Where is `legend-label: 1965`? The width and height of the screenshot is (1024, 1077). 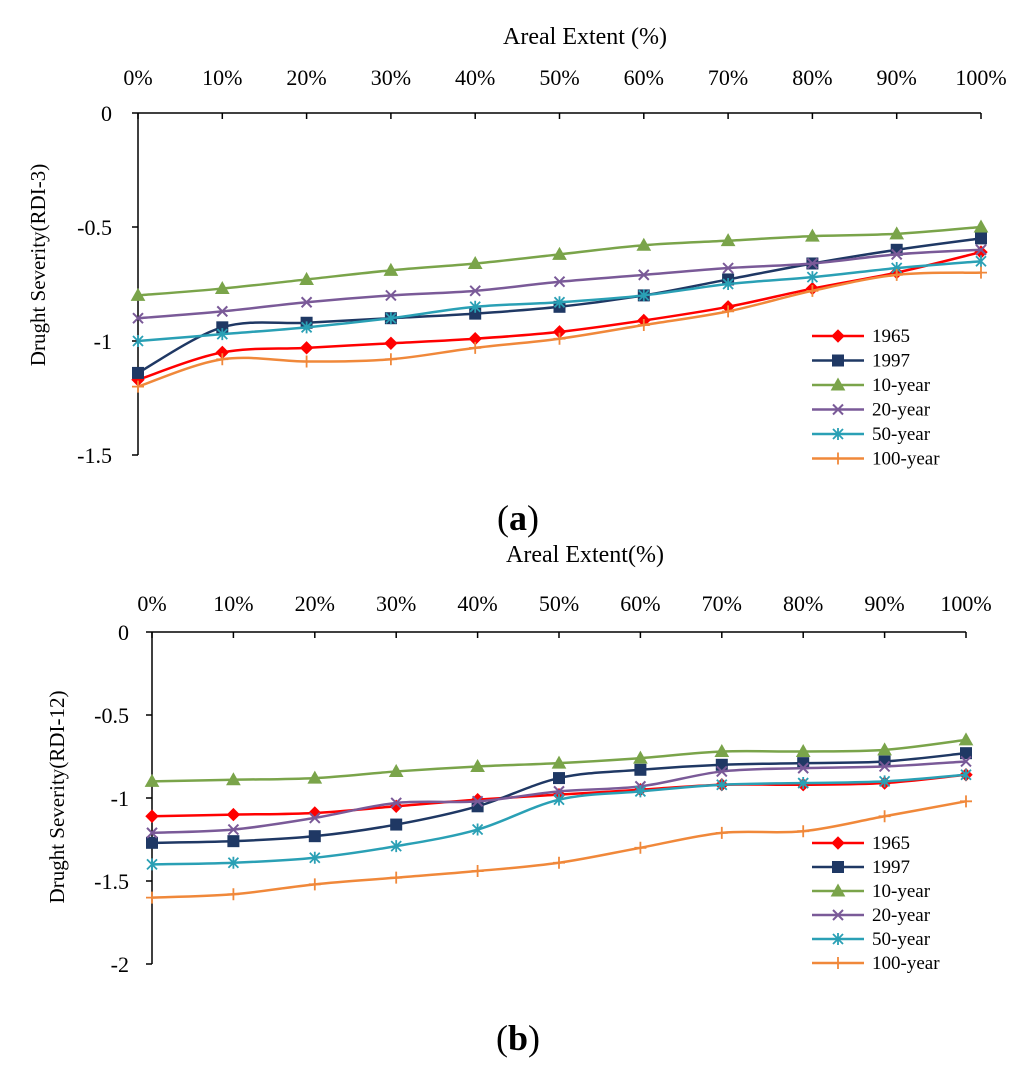
legend-label: 1965 is located at coordinates (891, 336).